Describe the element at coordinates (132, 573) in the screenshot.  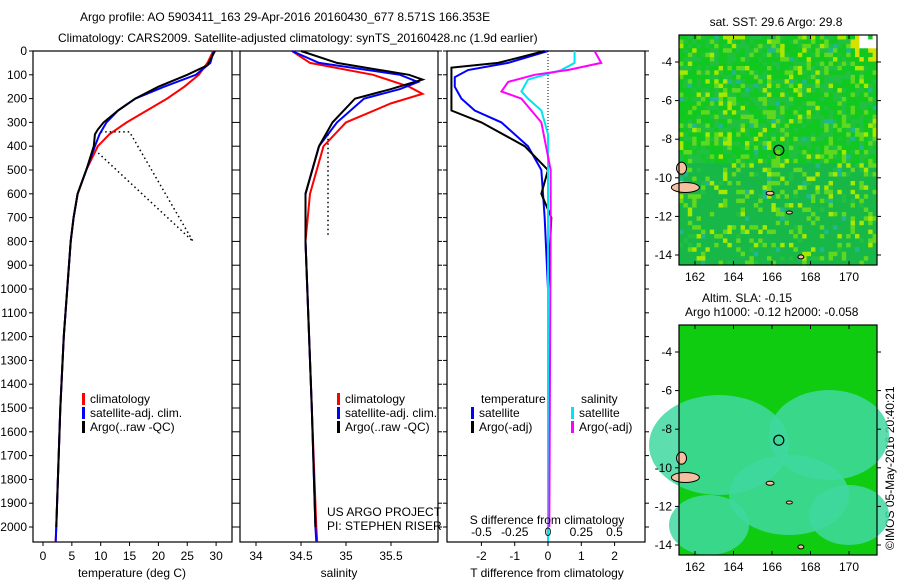
I see `temperature-xlabel: temperature (deg C)` at that location.